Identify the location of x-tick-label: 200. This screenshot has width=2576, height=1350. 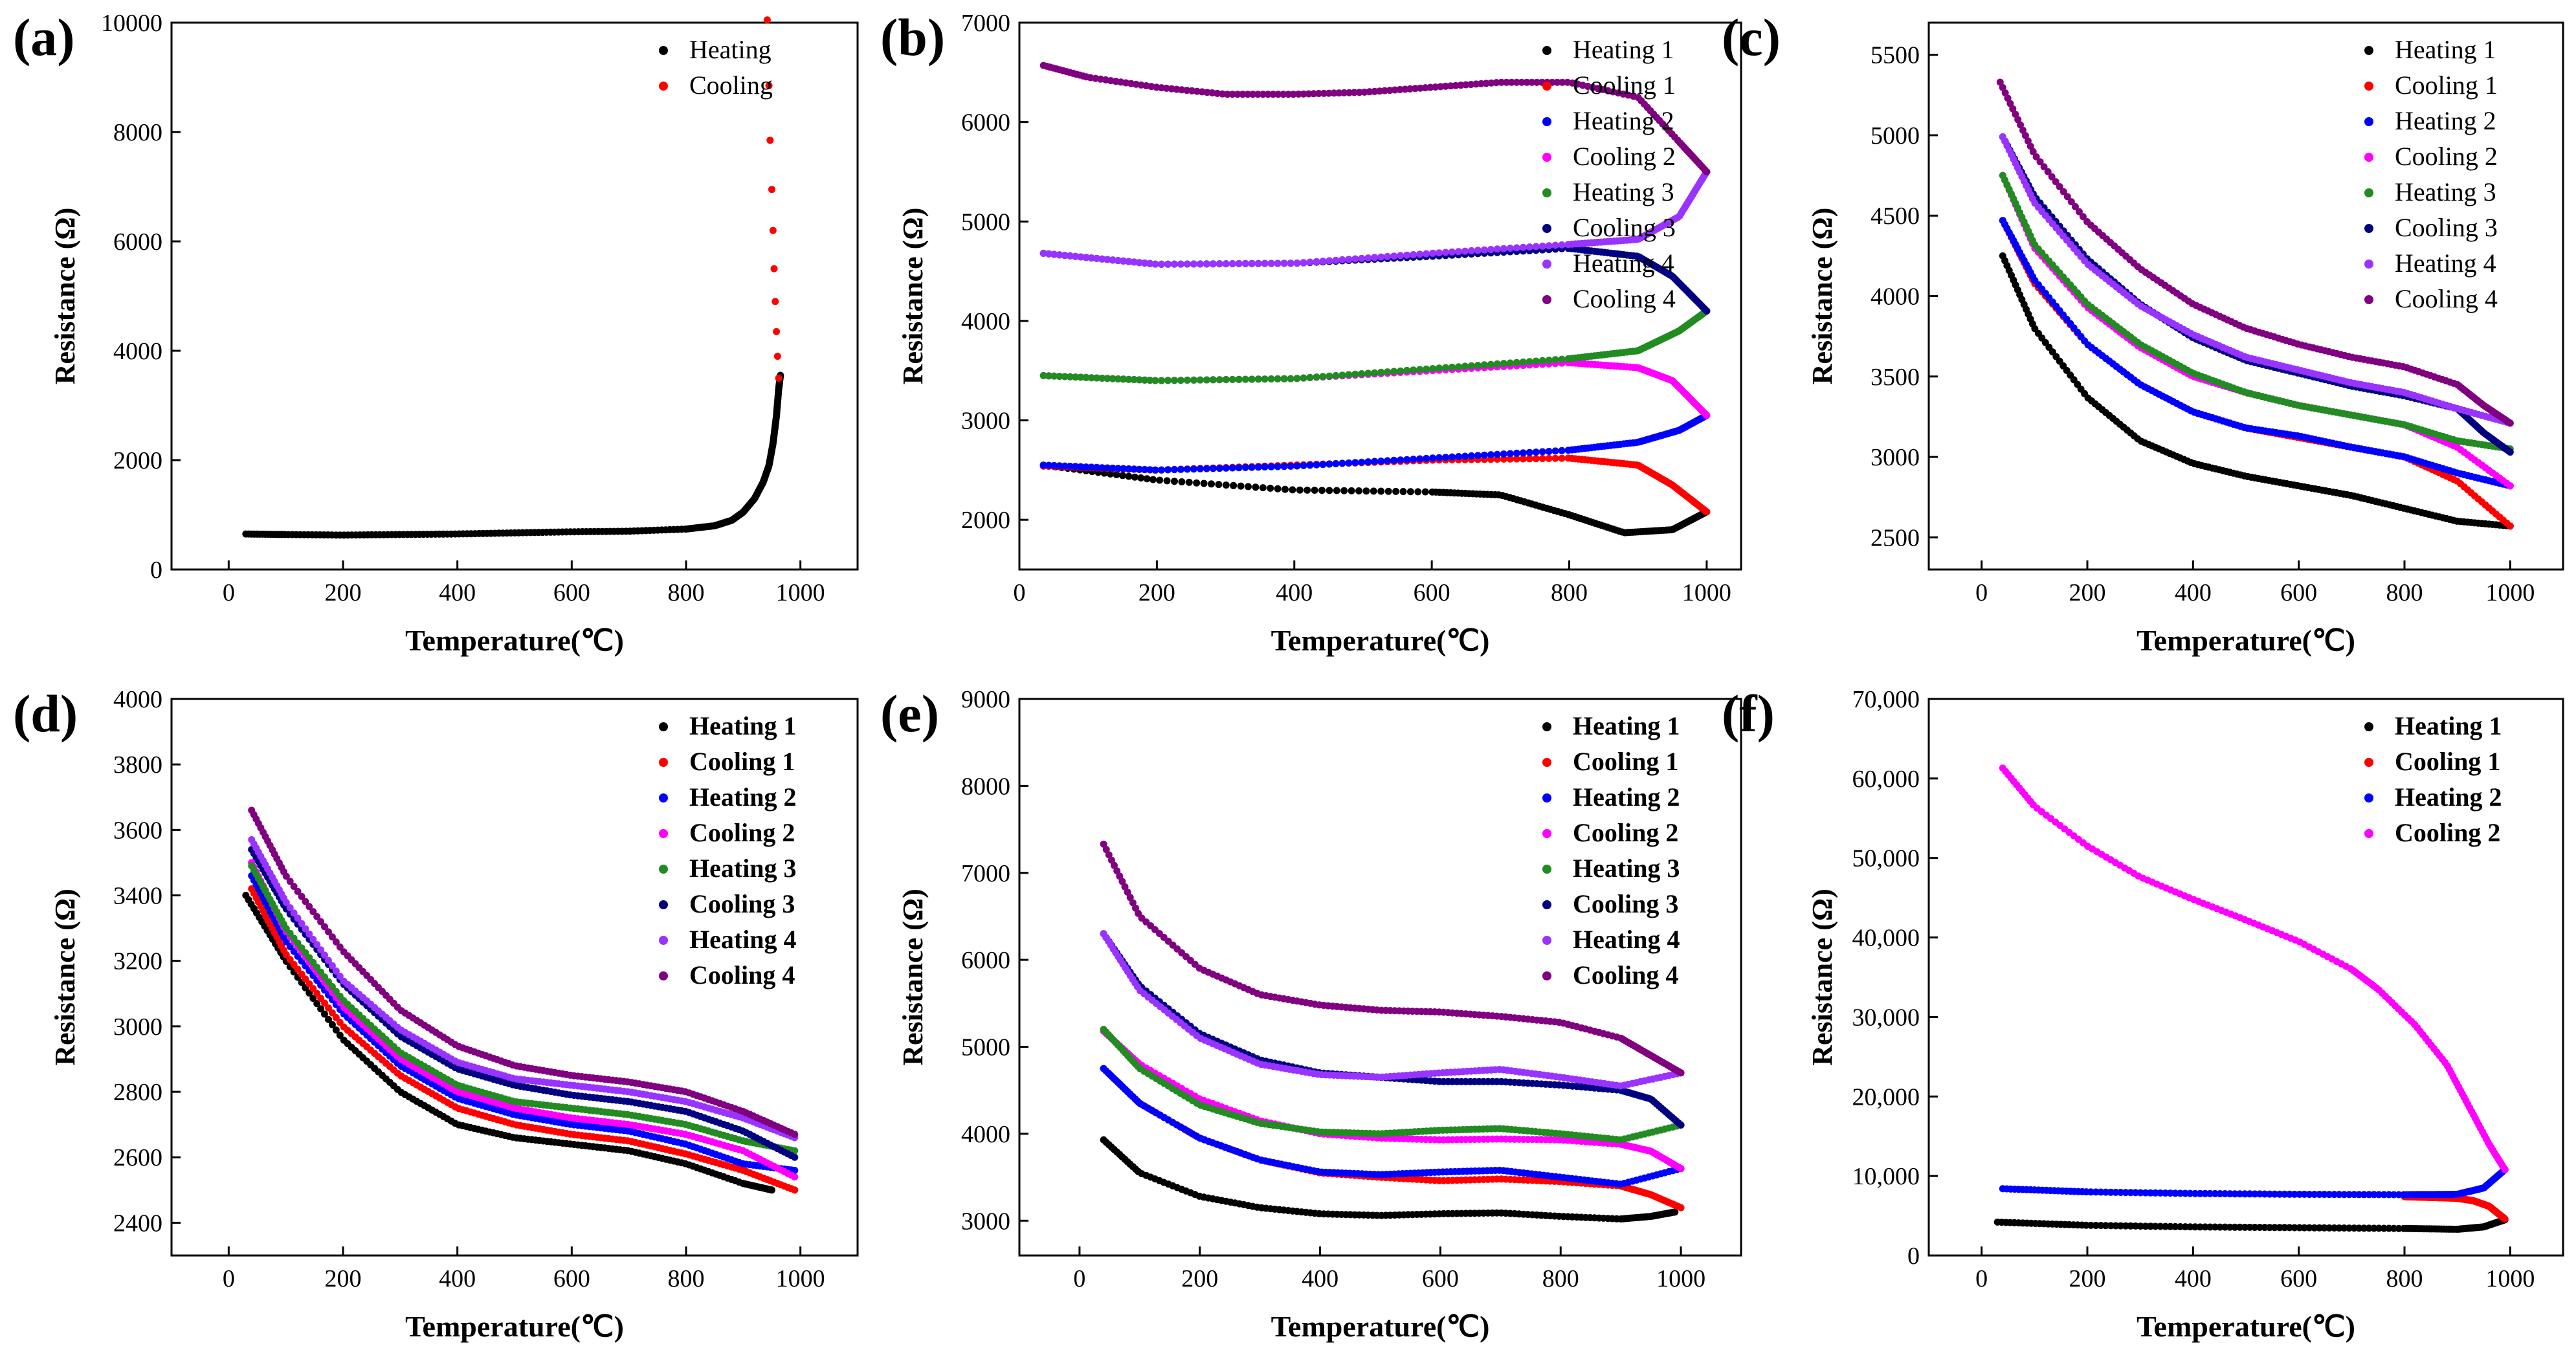
(343, 592).